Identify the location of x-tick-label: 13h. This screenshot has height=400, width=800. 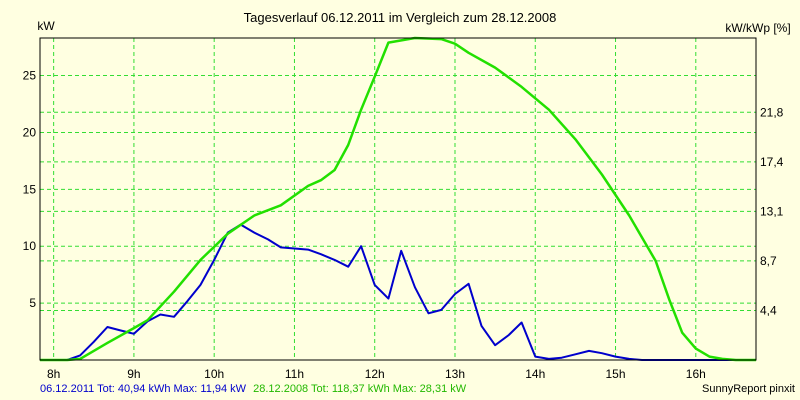
(455, 374).